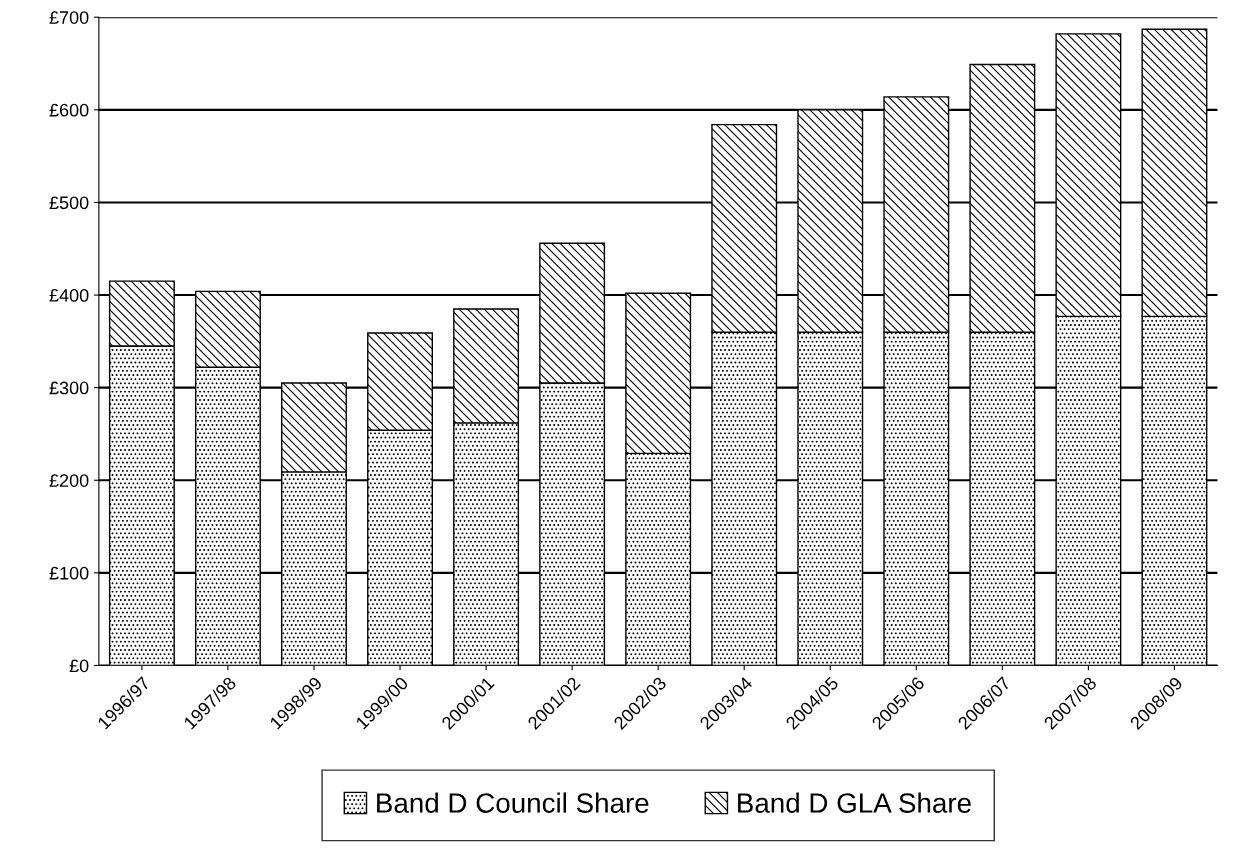 This screenshot has height=862, width=1236. What do you see at coordinates (69, 480) in the screenshot?
I see `y-tick-label: £200` at bounding box center [69, 480].